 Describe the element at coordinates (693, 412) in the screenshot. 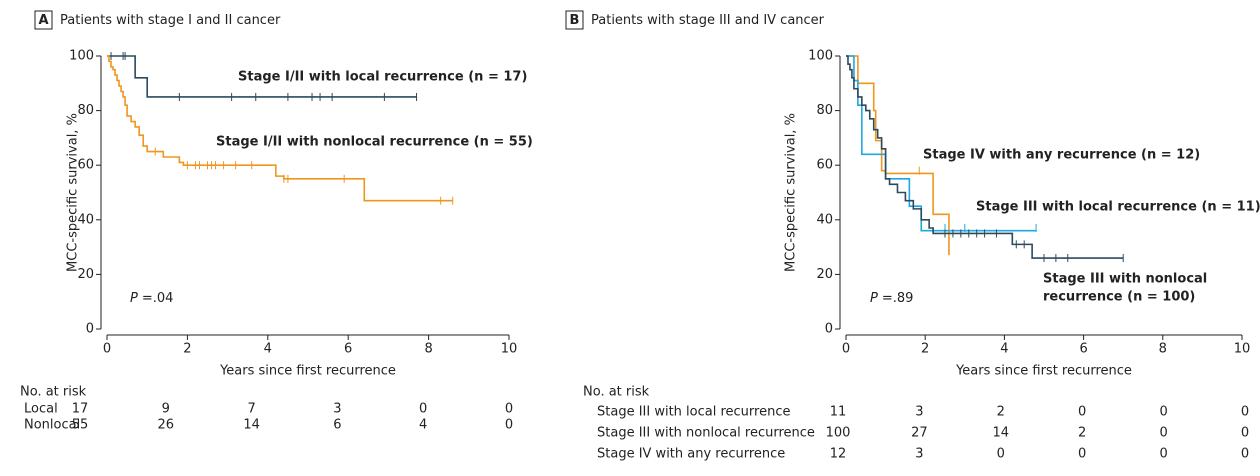

I see `risk-row-label: Stage III with local recurrence` at that location.